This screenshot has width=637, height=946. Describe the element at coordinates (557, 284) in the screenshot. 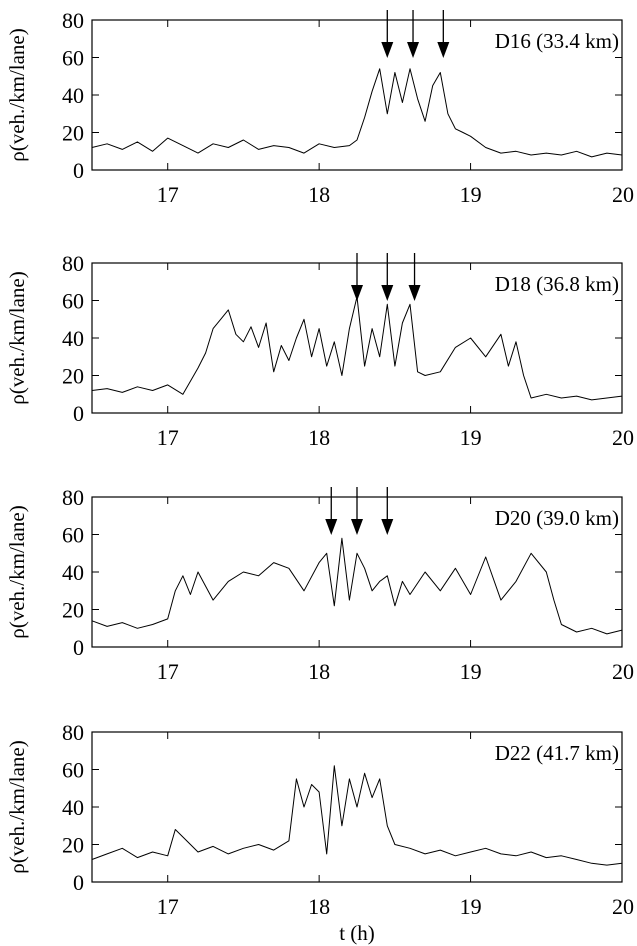

I see `detector-label: D18 (36.8 km)` at that location.